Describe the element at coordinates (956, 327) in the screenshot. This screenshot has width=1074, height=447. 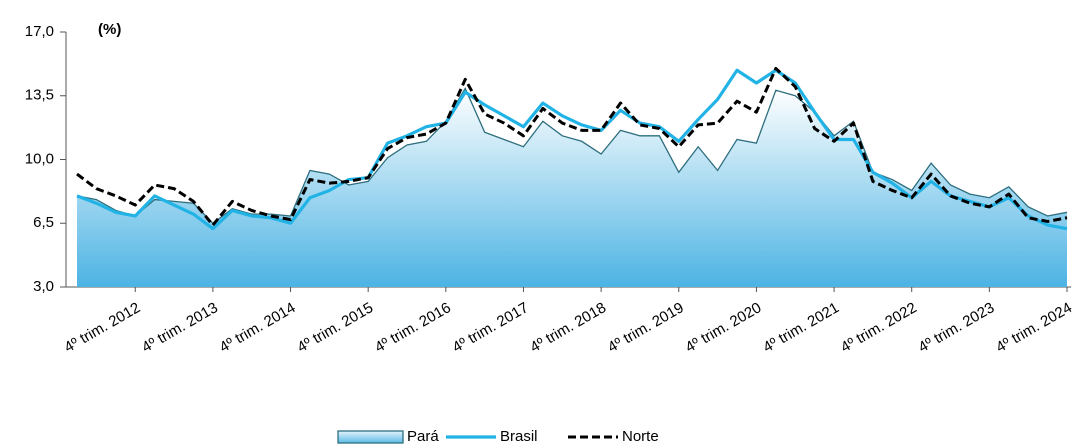
I see `x-tick-label: 4º trim. 2023` at that location.